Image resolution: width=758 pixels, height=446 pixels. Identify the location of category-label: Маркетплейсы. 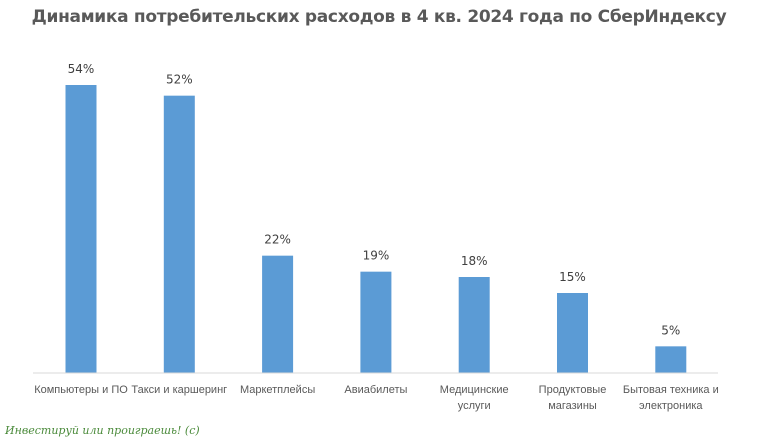
(277, 390).